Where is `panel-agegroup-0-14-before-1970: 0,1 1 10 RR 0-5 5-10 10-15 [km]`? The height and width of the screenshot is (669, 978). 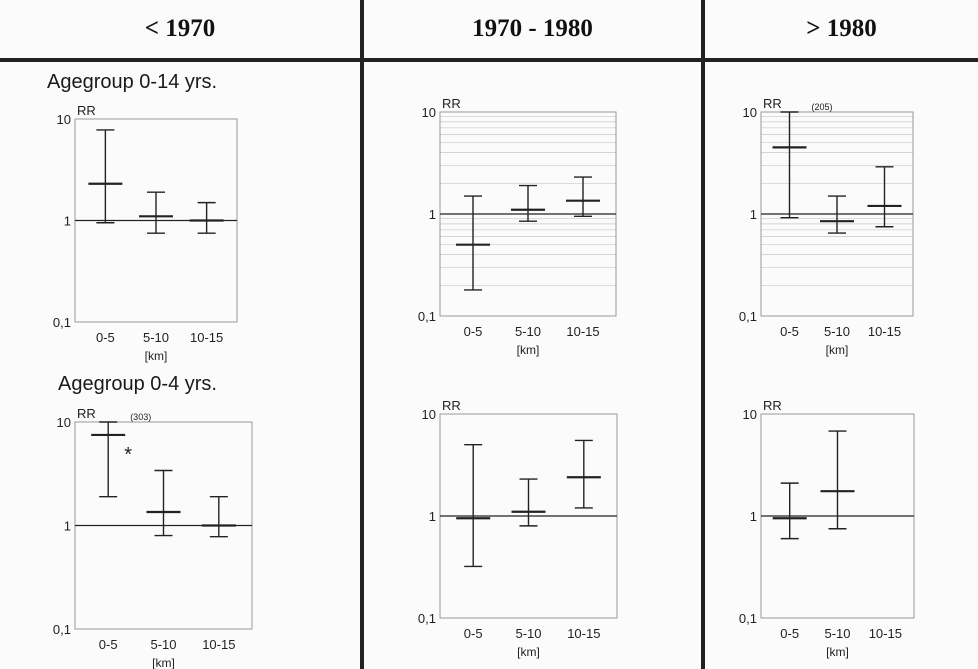 panel-agegroup-0-14-before-1970: 0,1 1 10 RR 0-5 5-10 10-15 [km] is located at coordinates (145, 233).